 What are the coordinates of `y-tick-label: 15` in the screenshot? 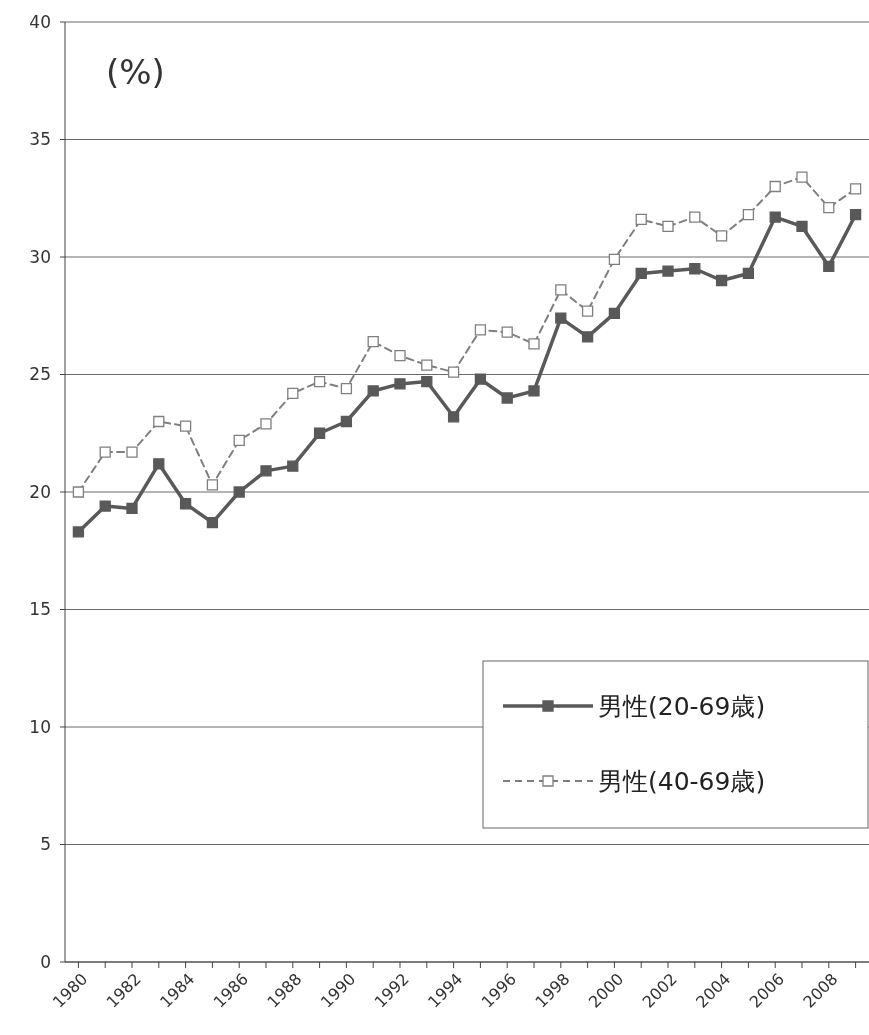 It's located at (40, 609).